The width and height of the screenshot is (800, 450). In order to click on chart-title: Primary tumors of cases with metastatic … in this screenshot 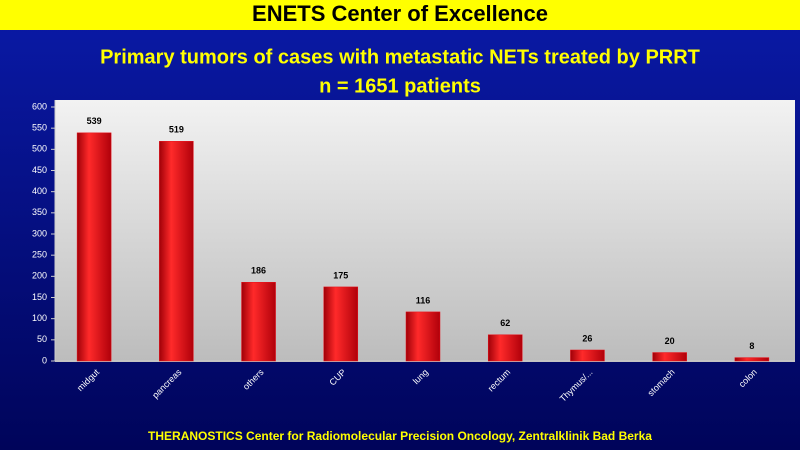, I will do `click(400, 57)`.